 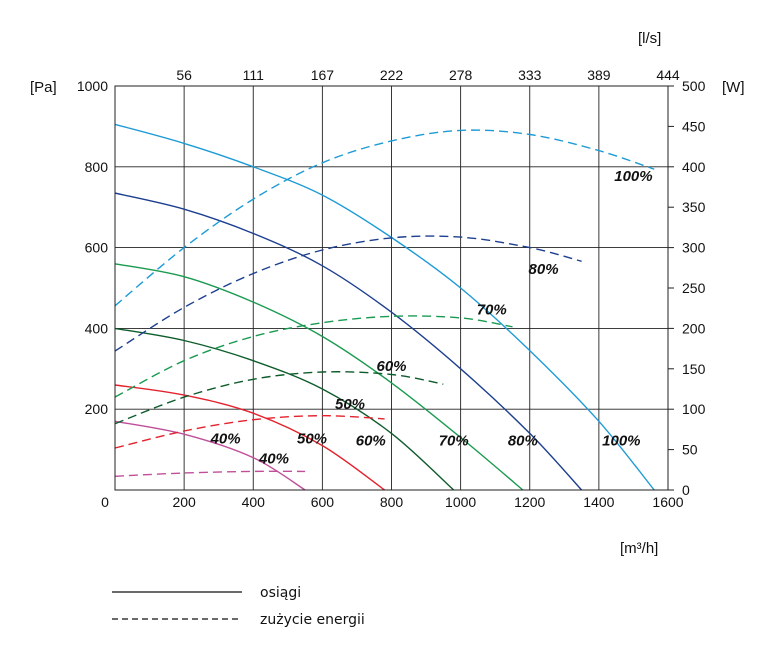 I want to click on y2-tick-label: 400, so click(x=694, y=167).